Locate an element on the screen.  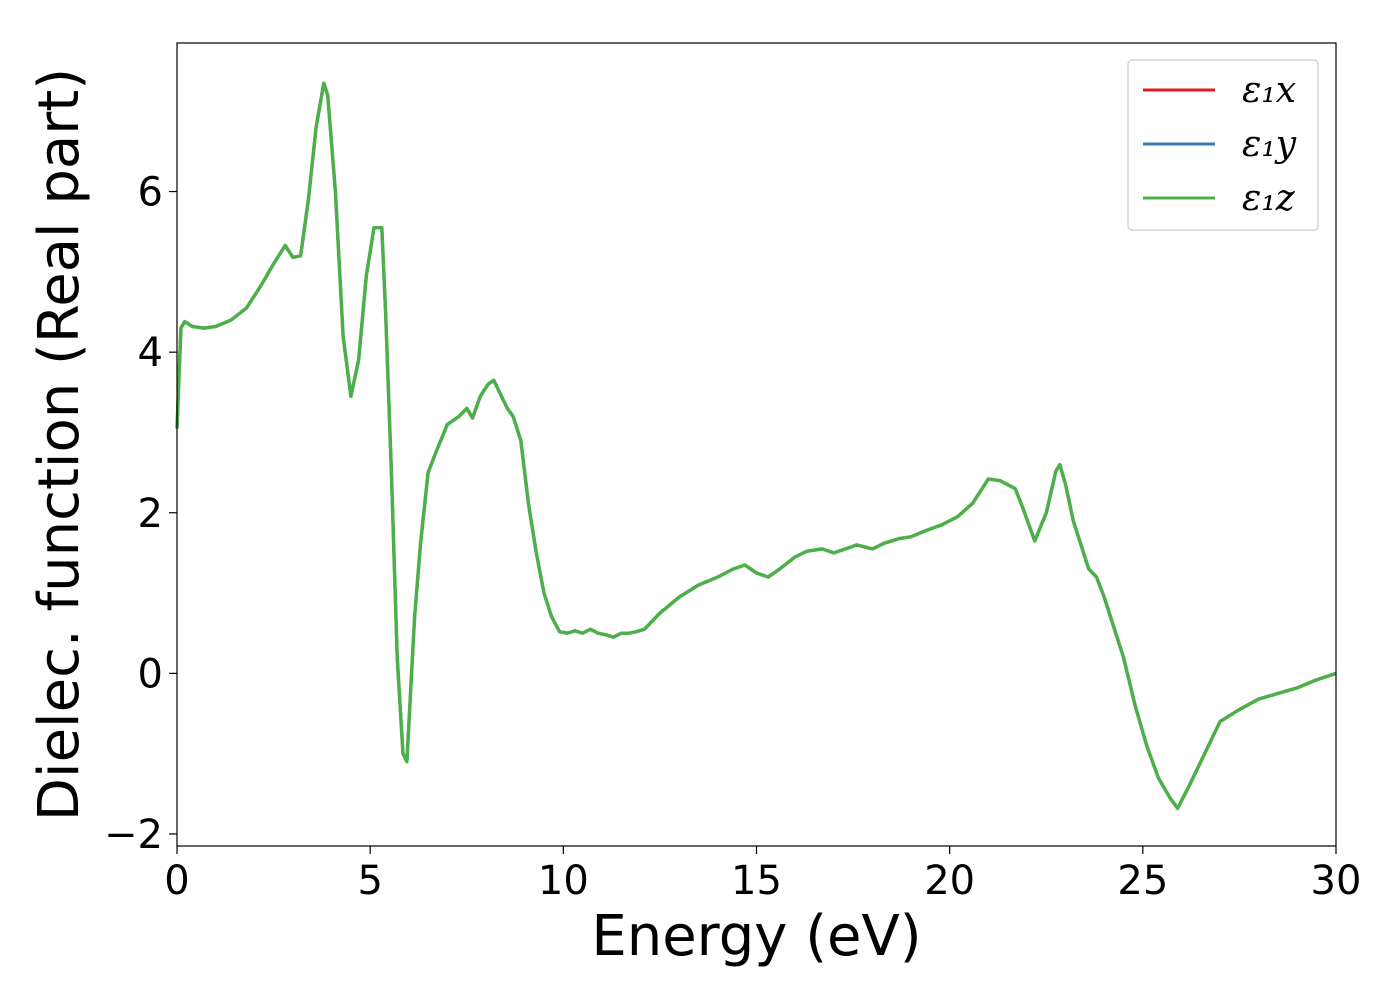
y-tick-label: 0 is located at coordinates (150, 674).